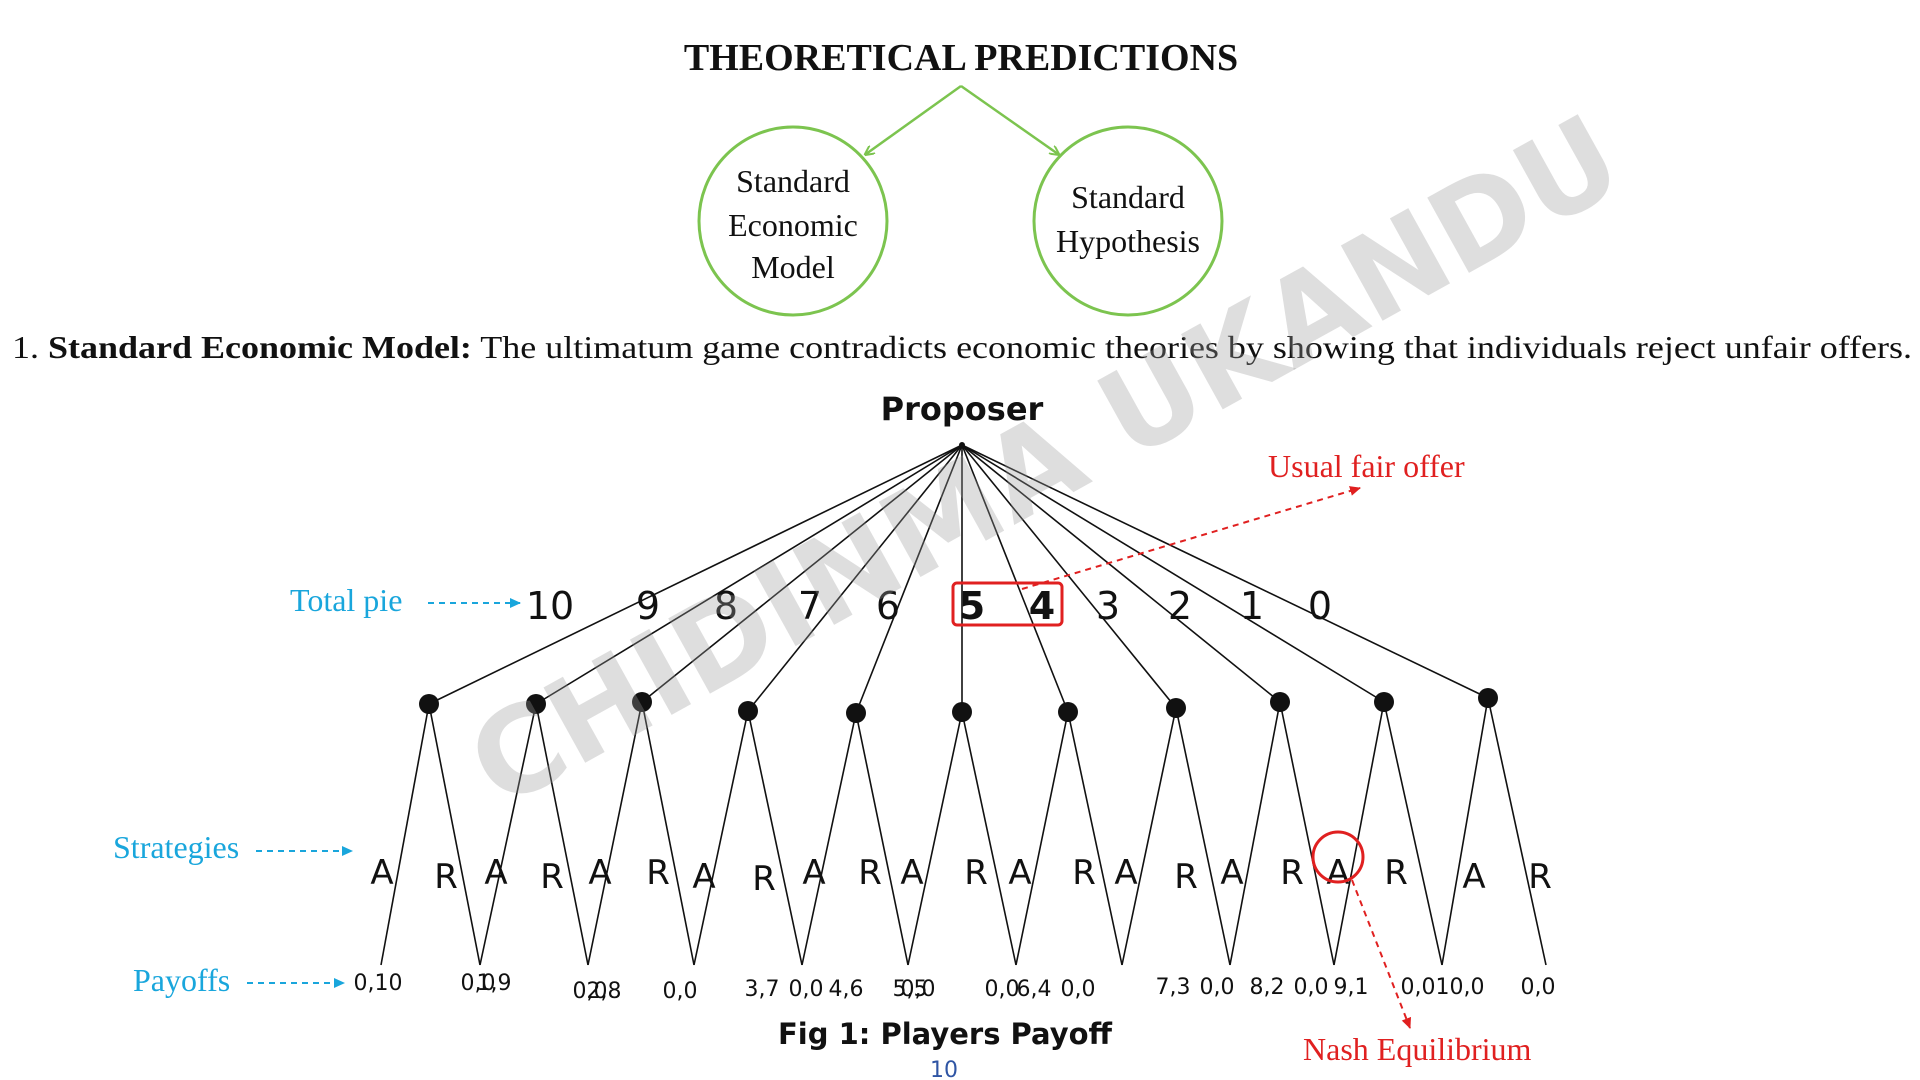 The width and height of the screenshot is (1920, 1080). Describe the element at coordinates (1173, 987) in the screenshot. I see `payoff-label: 7,3` at that location.